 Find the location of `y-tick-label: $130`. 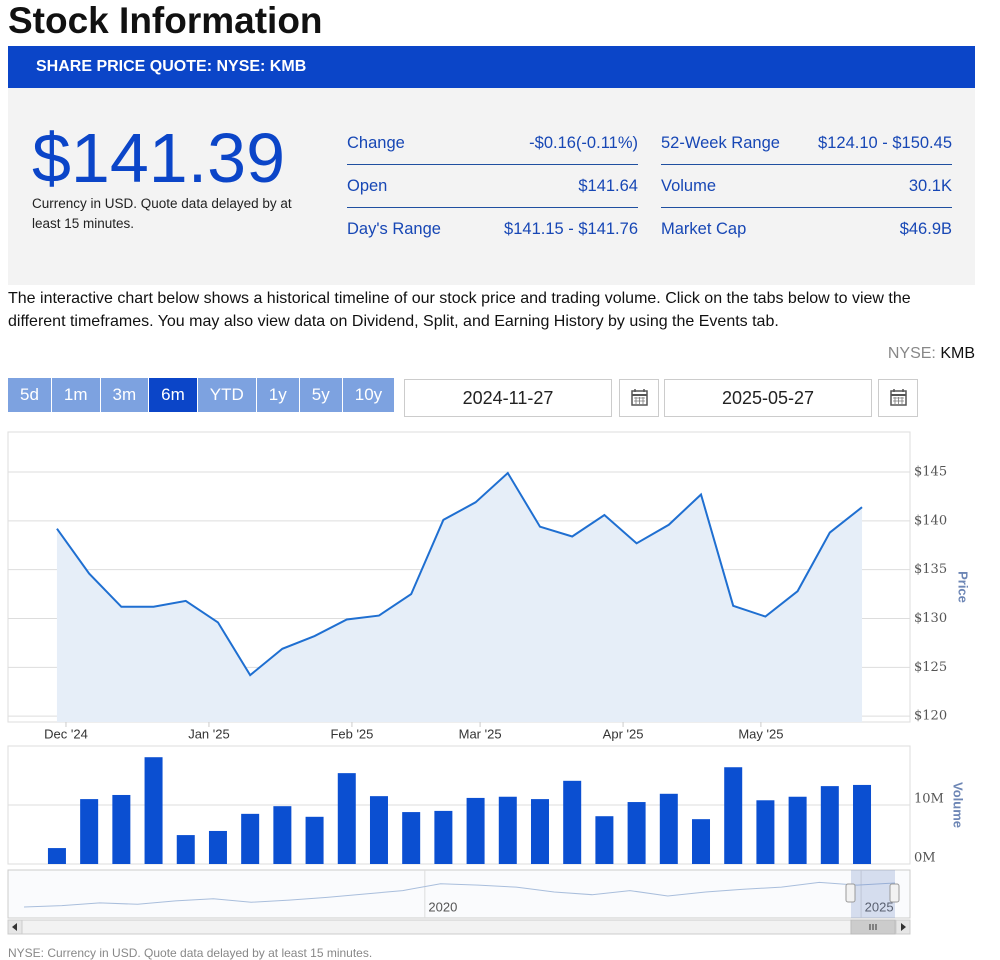

y-tick-label: $130 is located at coordinates (930, 618).